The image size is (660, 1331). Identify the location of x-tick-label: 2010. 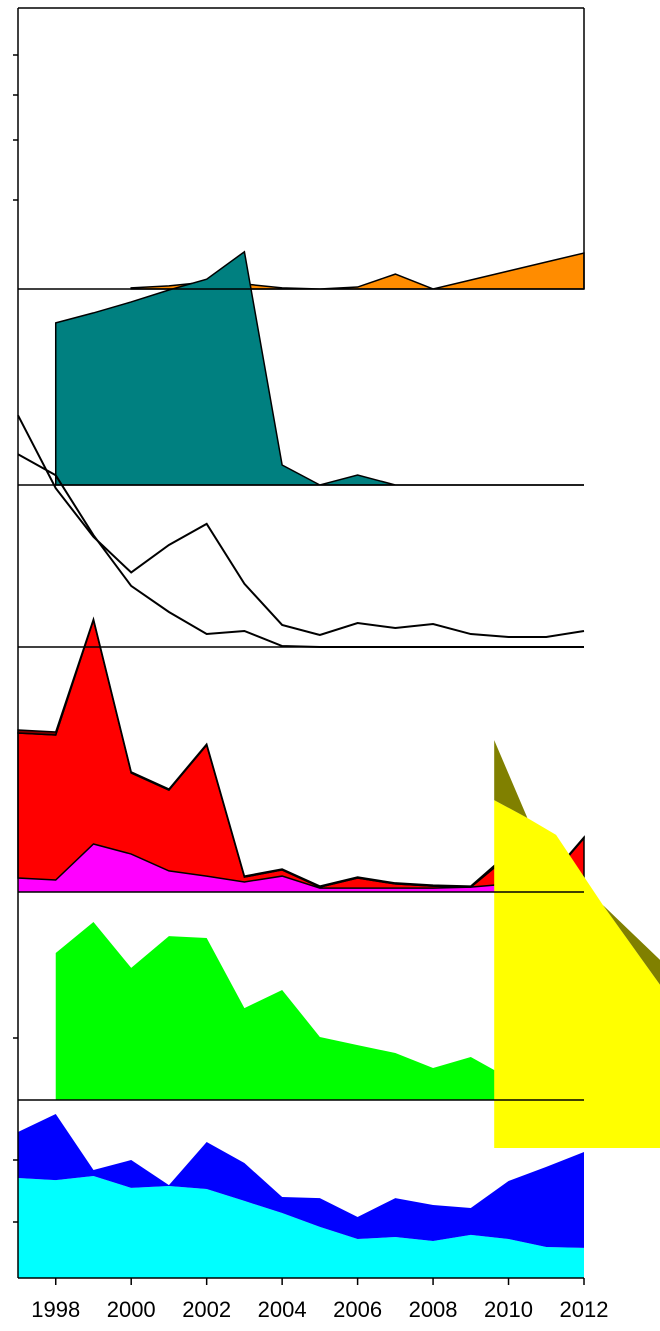
(508, 1309).